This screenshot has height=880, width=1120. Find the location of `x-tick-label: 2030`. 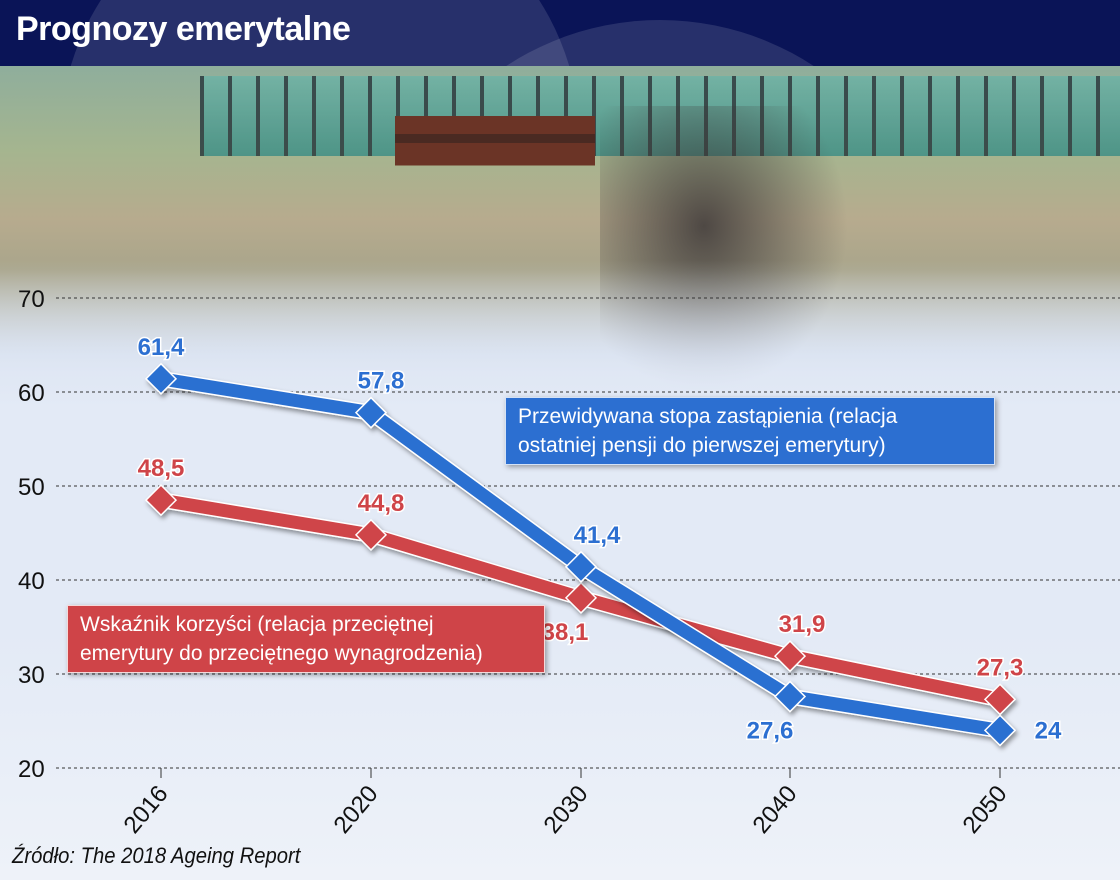

x-tick-label: 2030 is located at coordinates (566, 810).